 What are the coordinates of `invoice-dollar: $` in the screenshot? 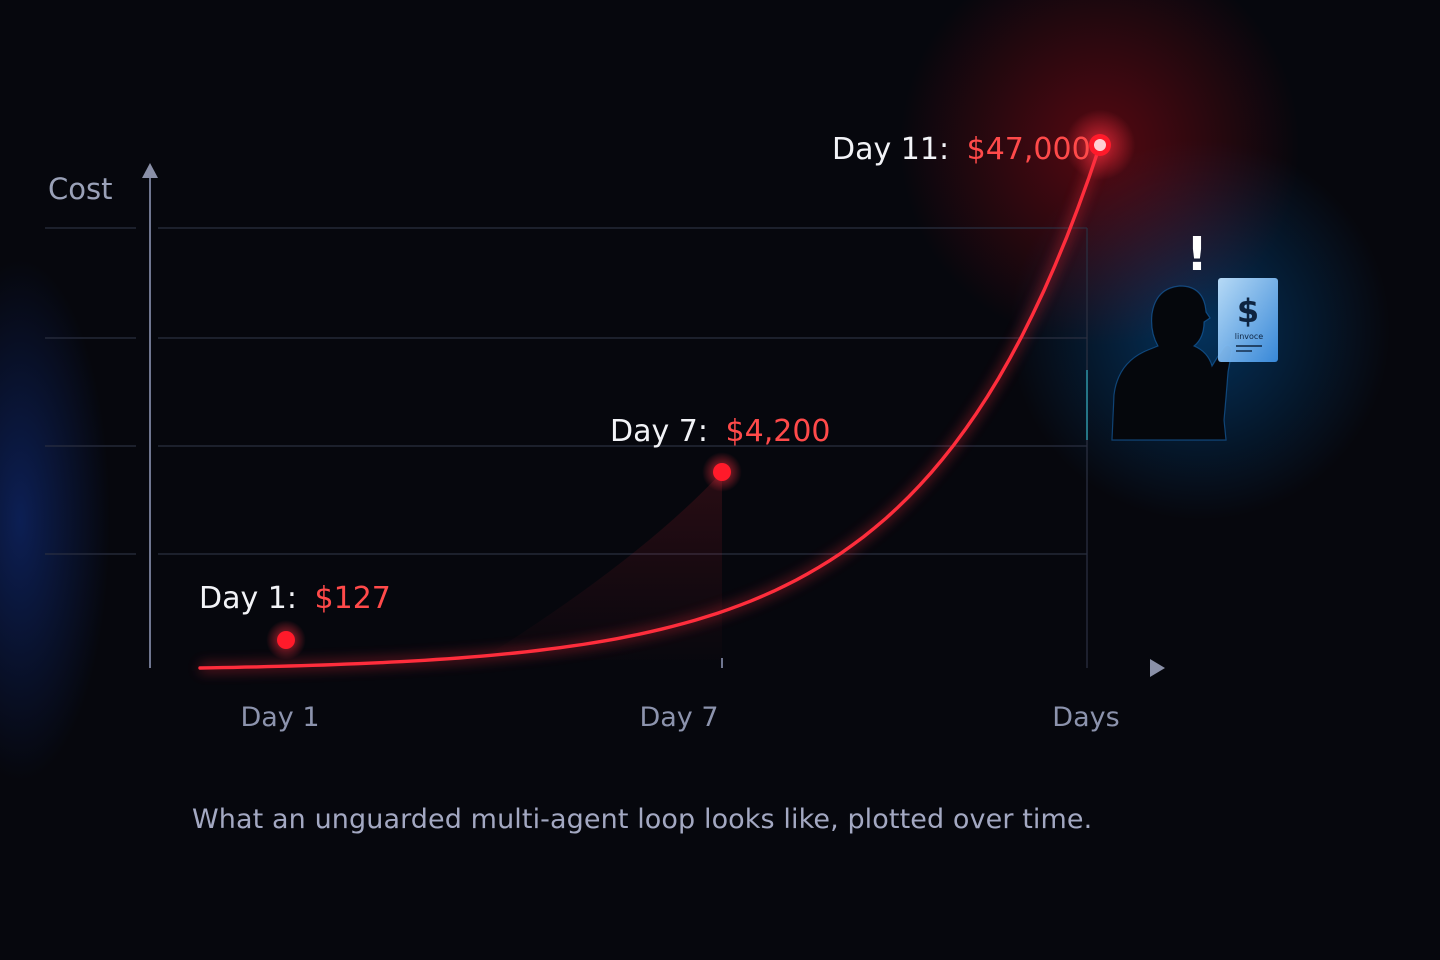 It's located at (1248, 311).